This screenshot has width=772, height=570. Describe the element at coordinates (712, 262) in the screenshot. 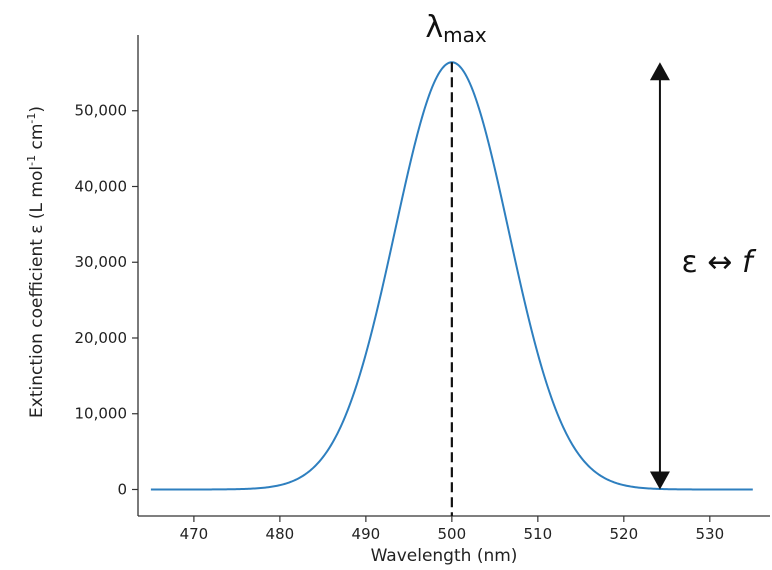

I see `epsilon-f-text: ε ↔` at that location.